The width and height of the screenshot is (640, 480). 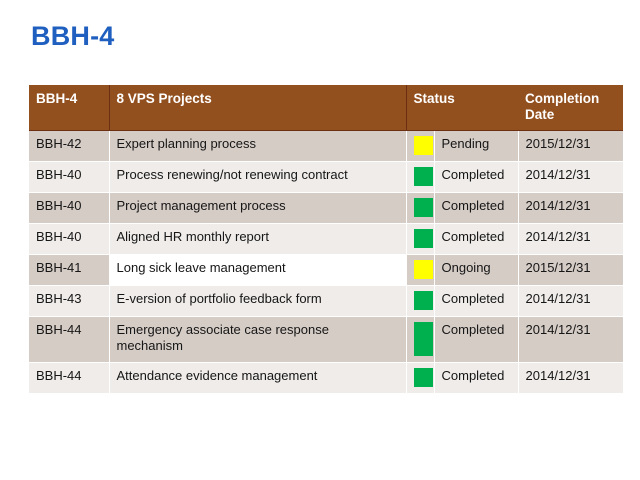 What do you see at coordinates (462, 108) in the screenshot?
I see `column-header-status: Status` at bounding box center [462, 108].